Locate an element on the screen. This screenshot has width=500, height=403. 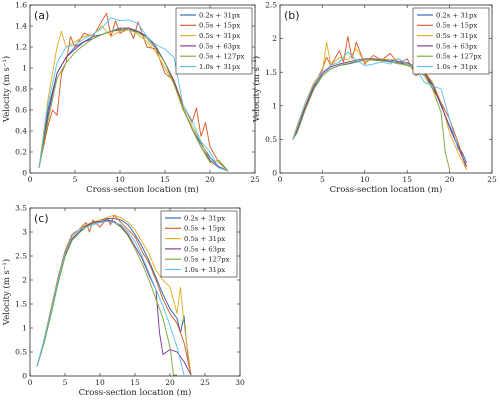
panel-label: (c) is located at coordinates (41, 218).